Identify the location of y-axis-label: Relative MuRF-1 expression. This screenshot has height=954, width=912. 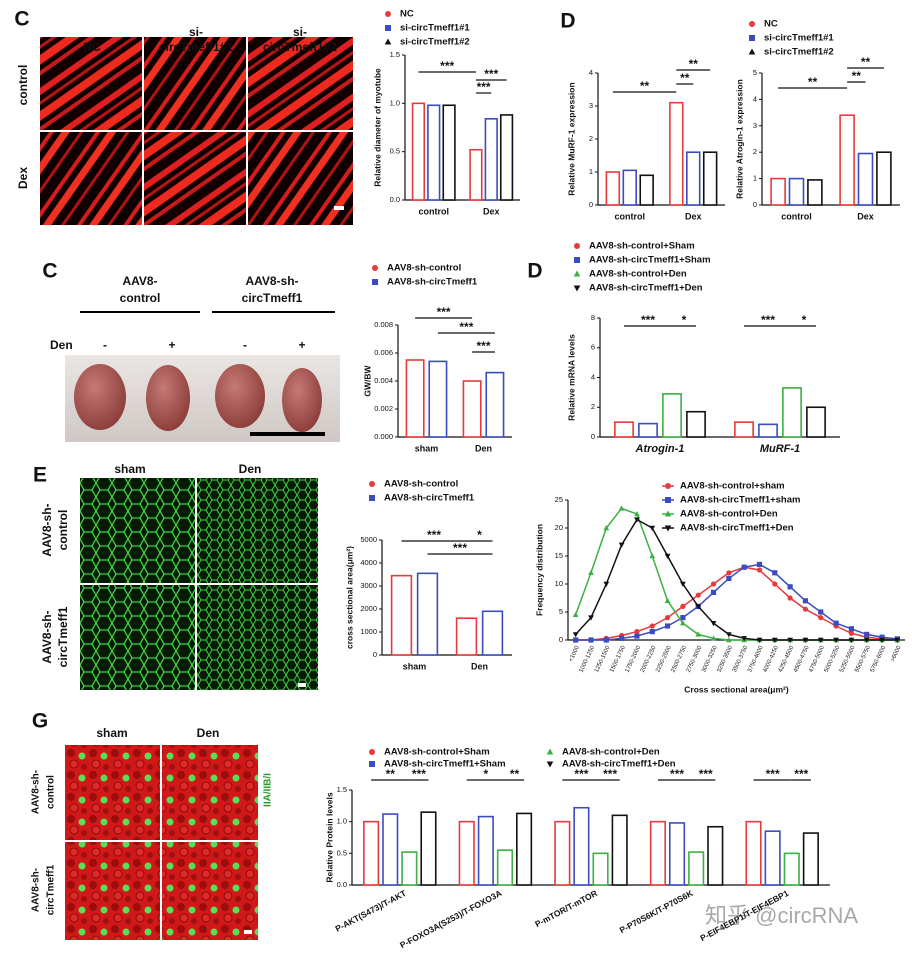
(571, 138).